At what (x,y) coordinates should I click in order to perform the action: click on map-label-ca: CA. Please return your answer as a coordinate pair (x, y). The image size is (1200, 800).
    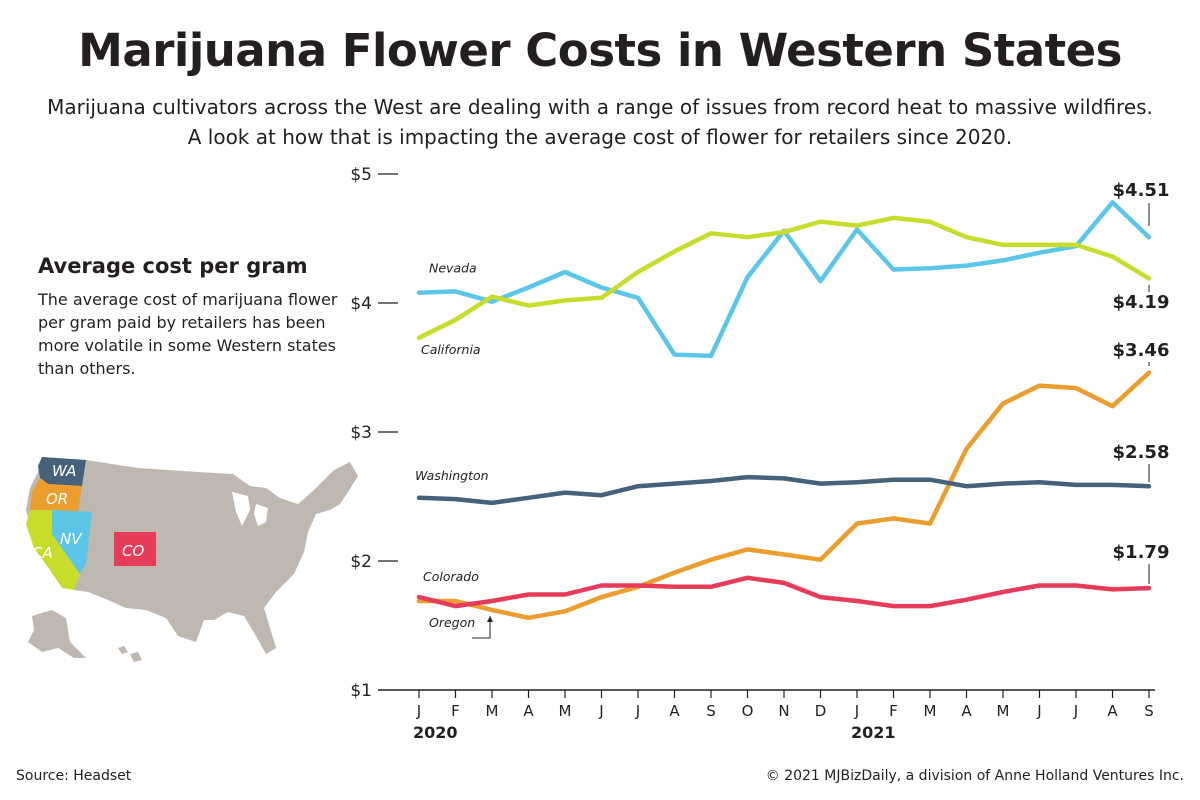
    Looking at the image, I should click on (42, 553).